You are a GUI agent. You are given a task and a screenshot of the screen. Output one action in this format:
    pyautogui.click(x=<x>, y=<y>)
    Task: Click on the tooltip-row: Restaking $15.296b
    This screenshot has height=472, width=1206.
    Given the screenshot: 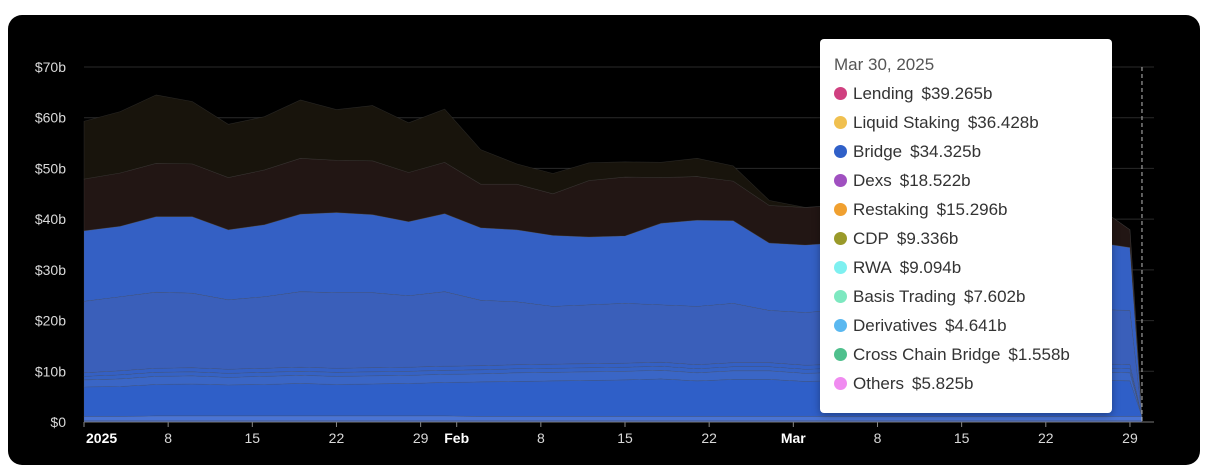 What is the action you would take?
    pyautogui.click(x=973, y=209)
    